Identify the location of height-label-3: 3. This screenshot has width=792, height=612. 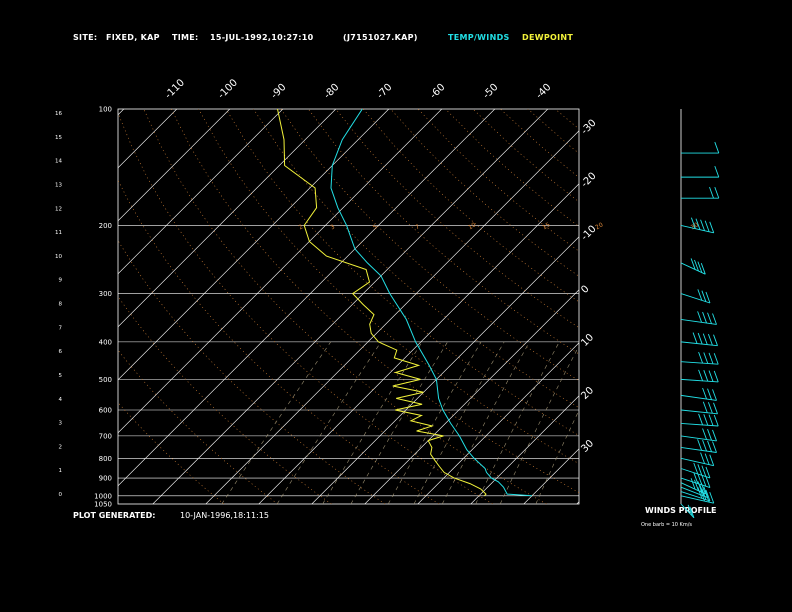
(61, 424).